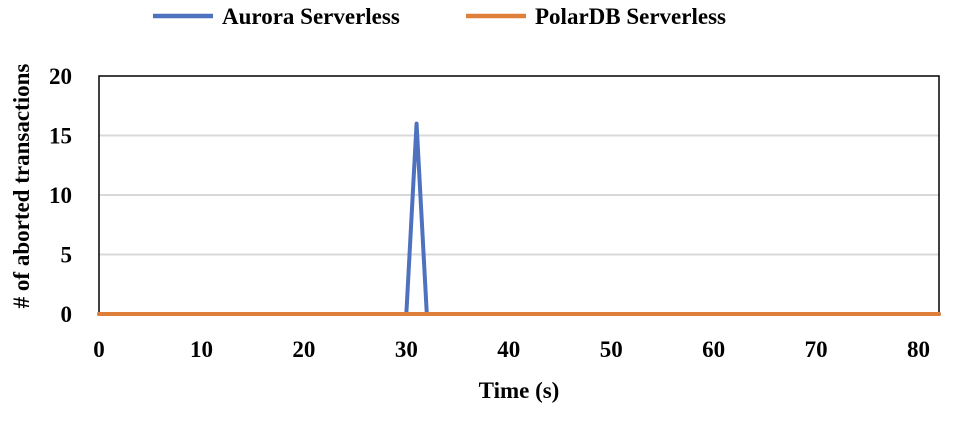 Image resolution: width=970 pixels, height=422 pixels. I want to click on y-tick-label-5: 5, so click(67, 255).